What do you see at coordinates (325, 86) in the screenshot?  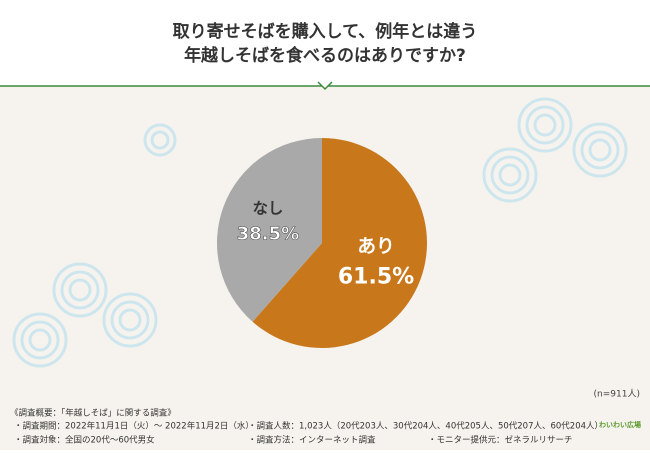 I see `chevron` at bounding box center [325, 86].